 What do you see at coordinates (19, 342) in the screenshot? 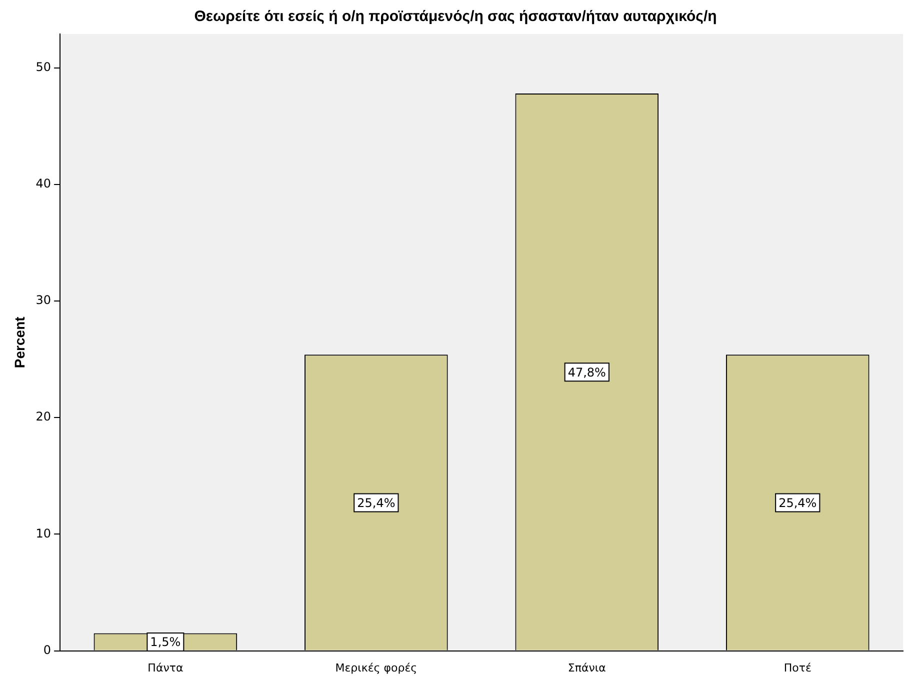
I see `y-axis-title: Percent` at bounding box center [19, 342].